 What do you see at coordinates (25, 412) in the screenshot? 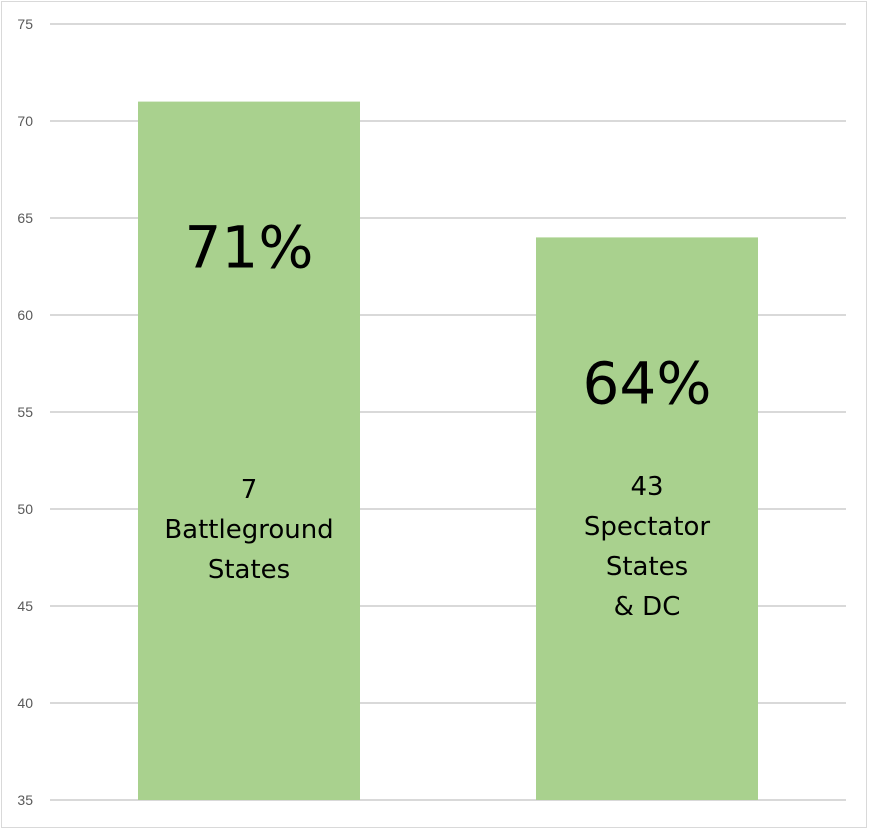
I see `y-tick-label: 55` at bounding box center [25, 412].